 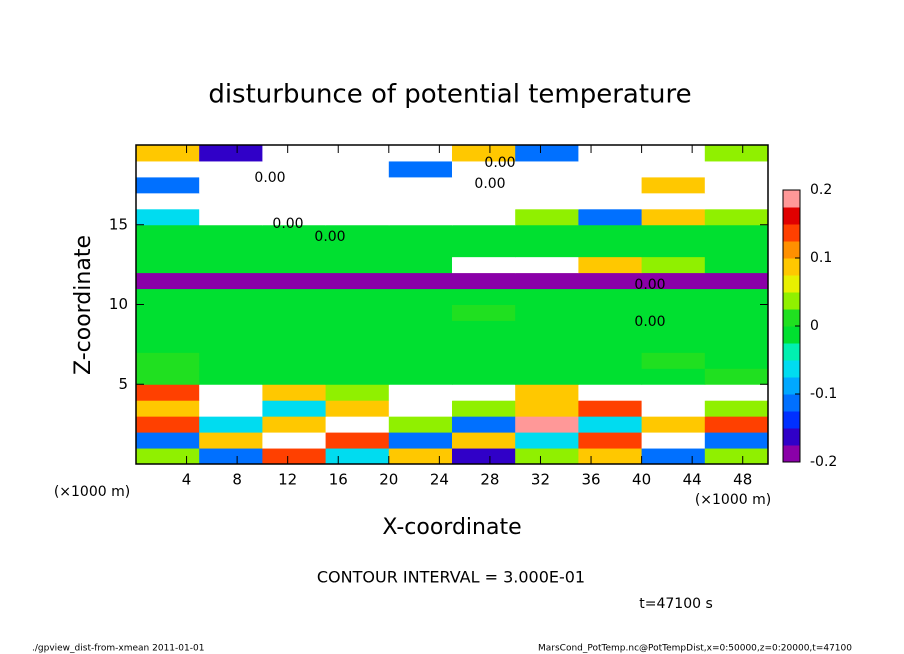 What do you see at coordinates (388, 480) in the screenshot?
I see `x-tick-label: 20` at bounding box center [388, 480].